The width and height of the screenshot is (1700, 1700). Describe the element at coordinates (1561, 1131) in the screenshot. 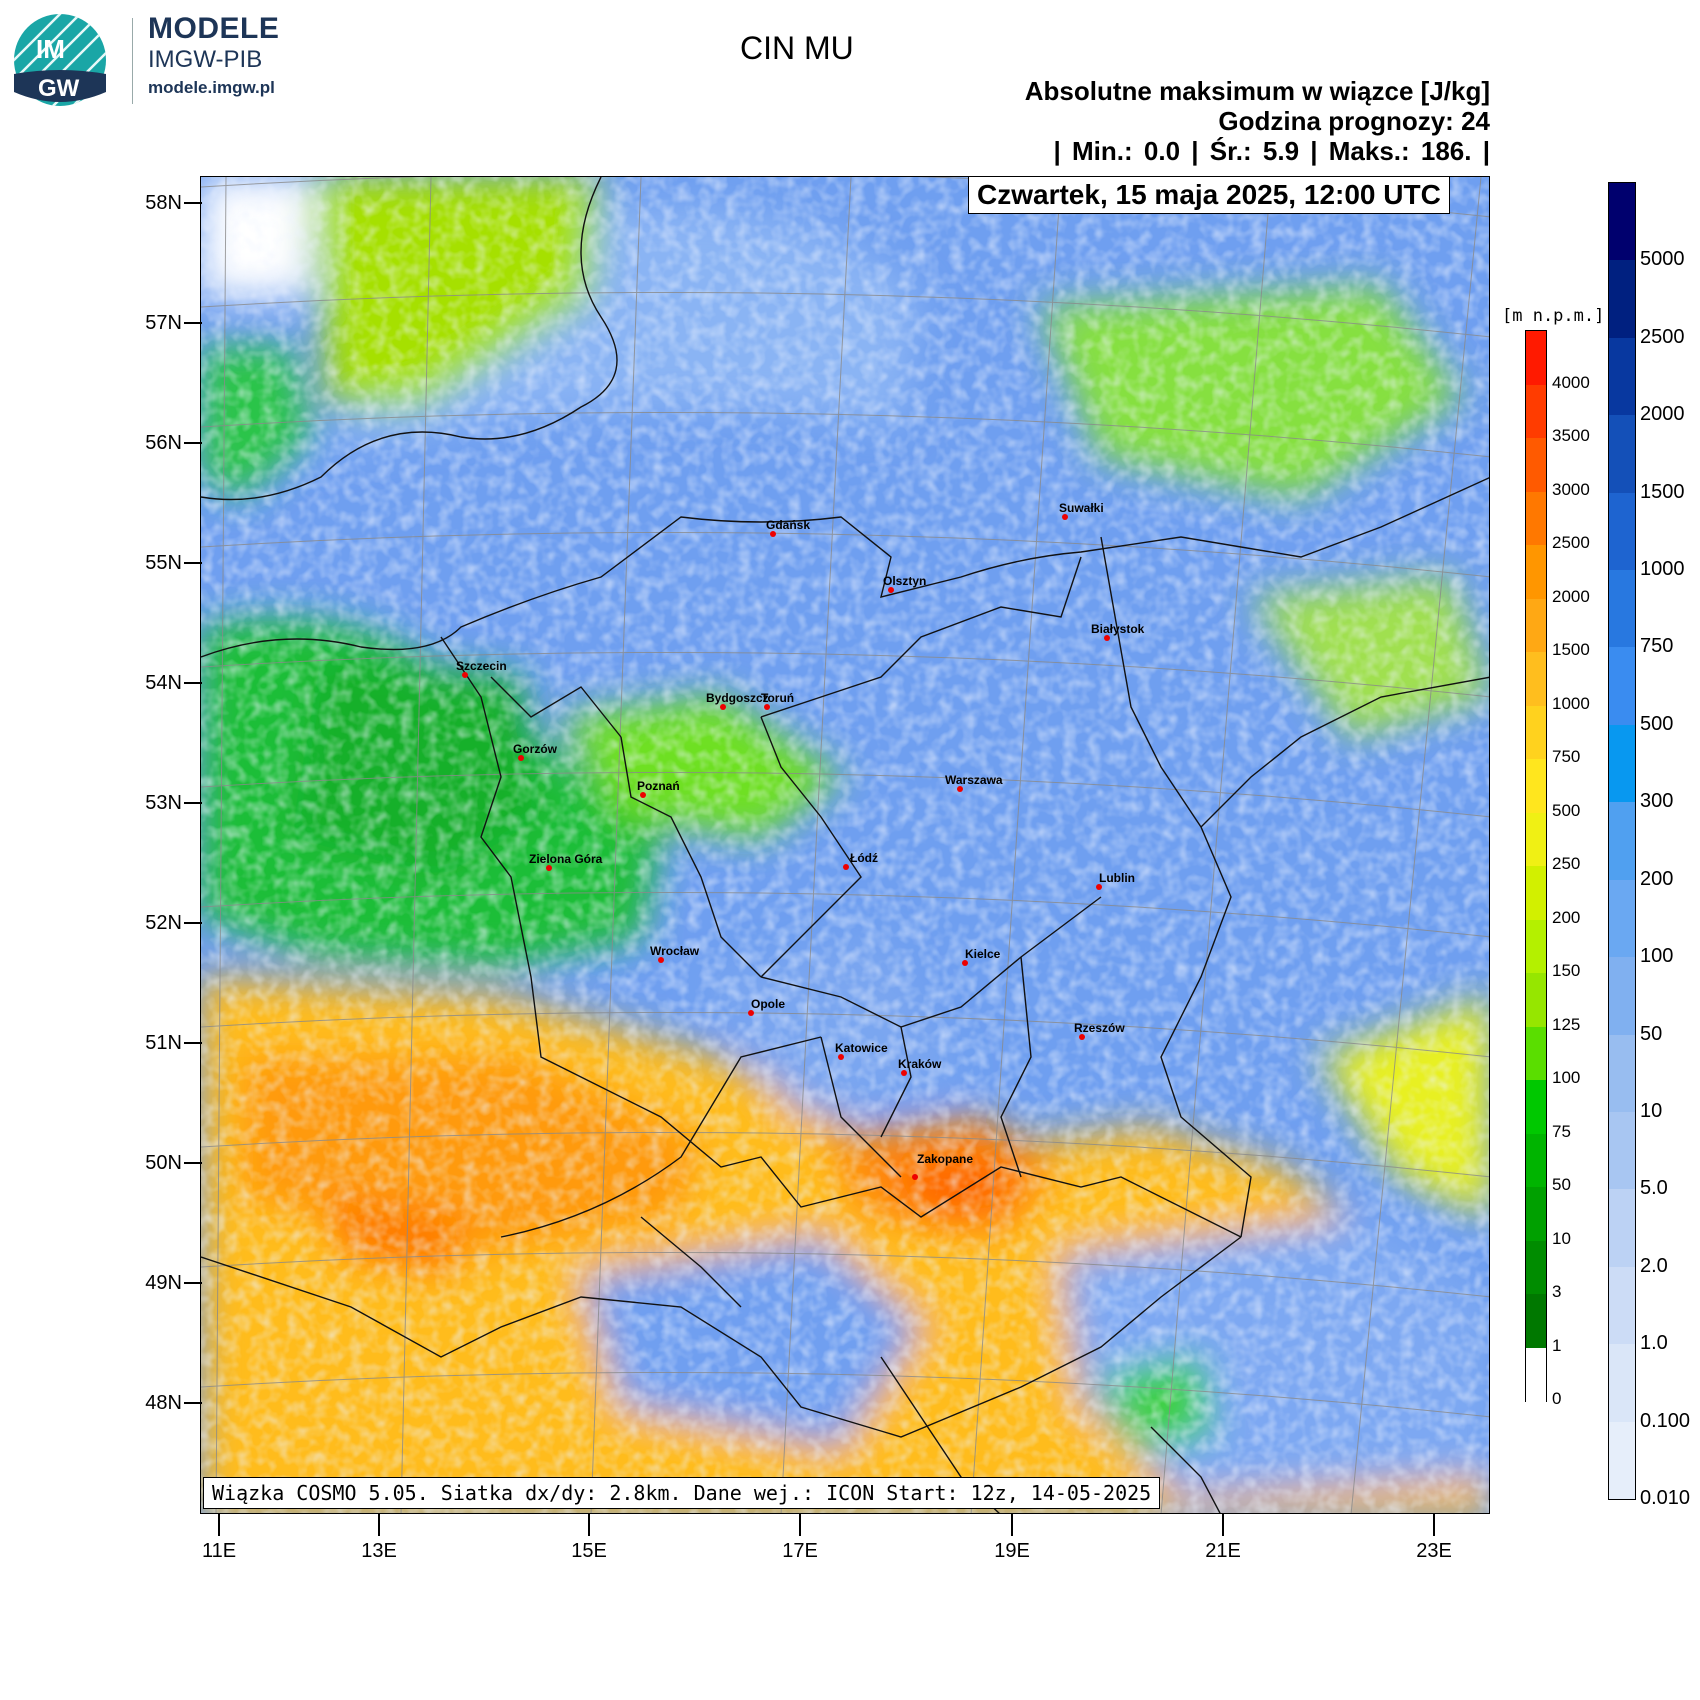

I see `elevation-colorbar-label: 75` at that location.